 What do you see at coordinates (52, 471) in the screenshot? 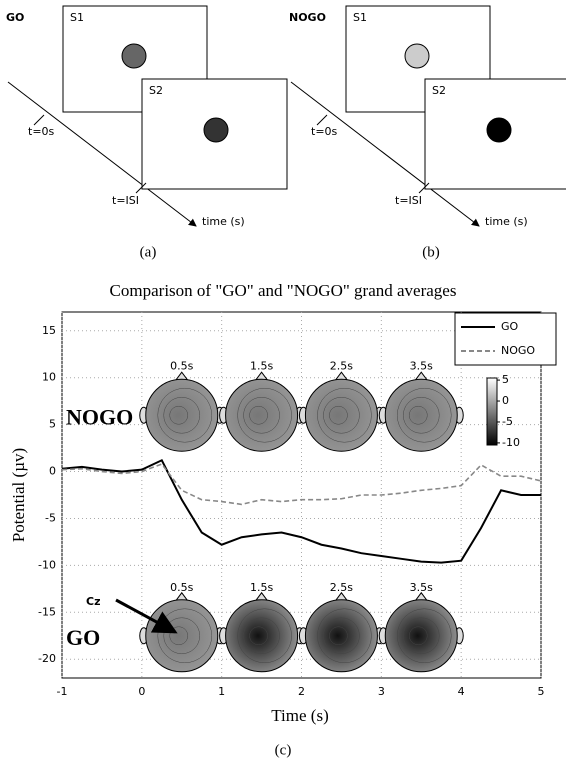
I see `y-tick-label: 0` at bounding box center [52, 471].